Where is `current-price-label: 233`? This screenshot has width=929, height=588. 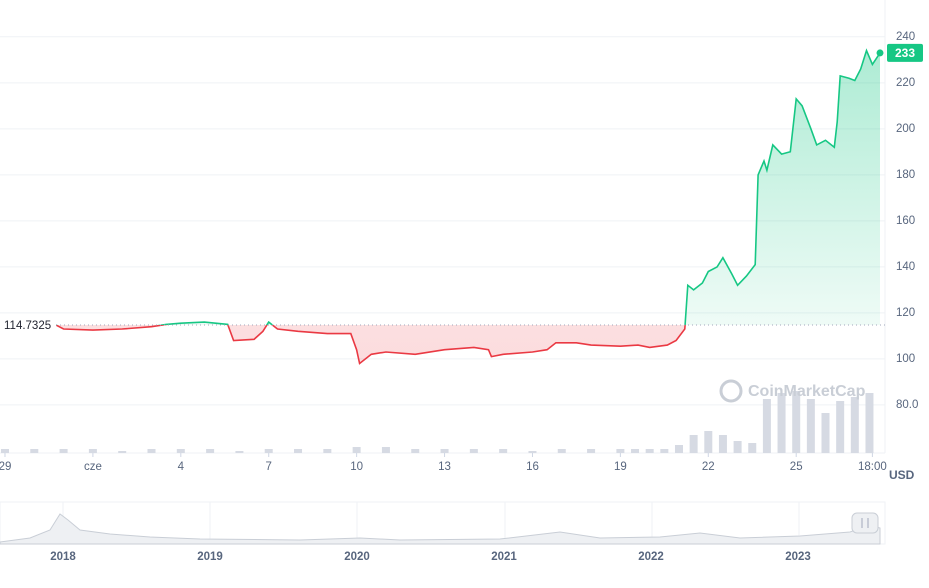 current-price-label: 233 is located at coordinates (905, 53).